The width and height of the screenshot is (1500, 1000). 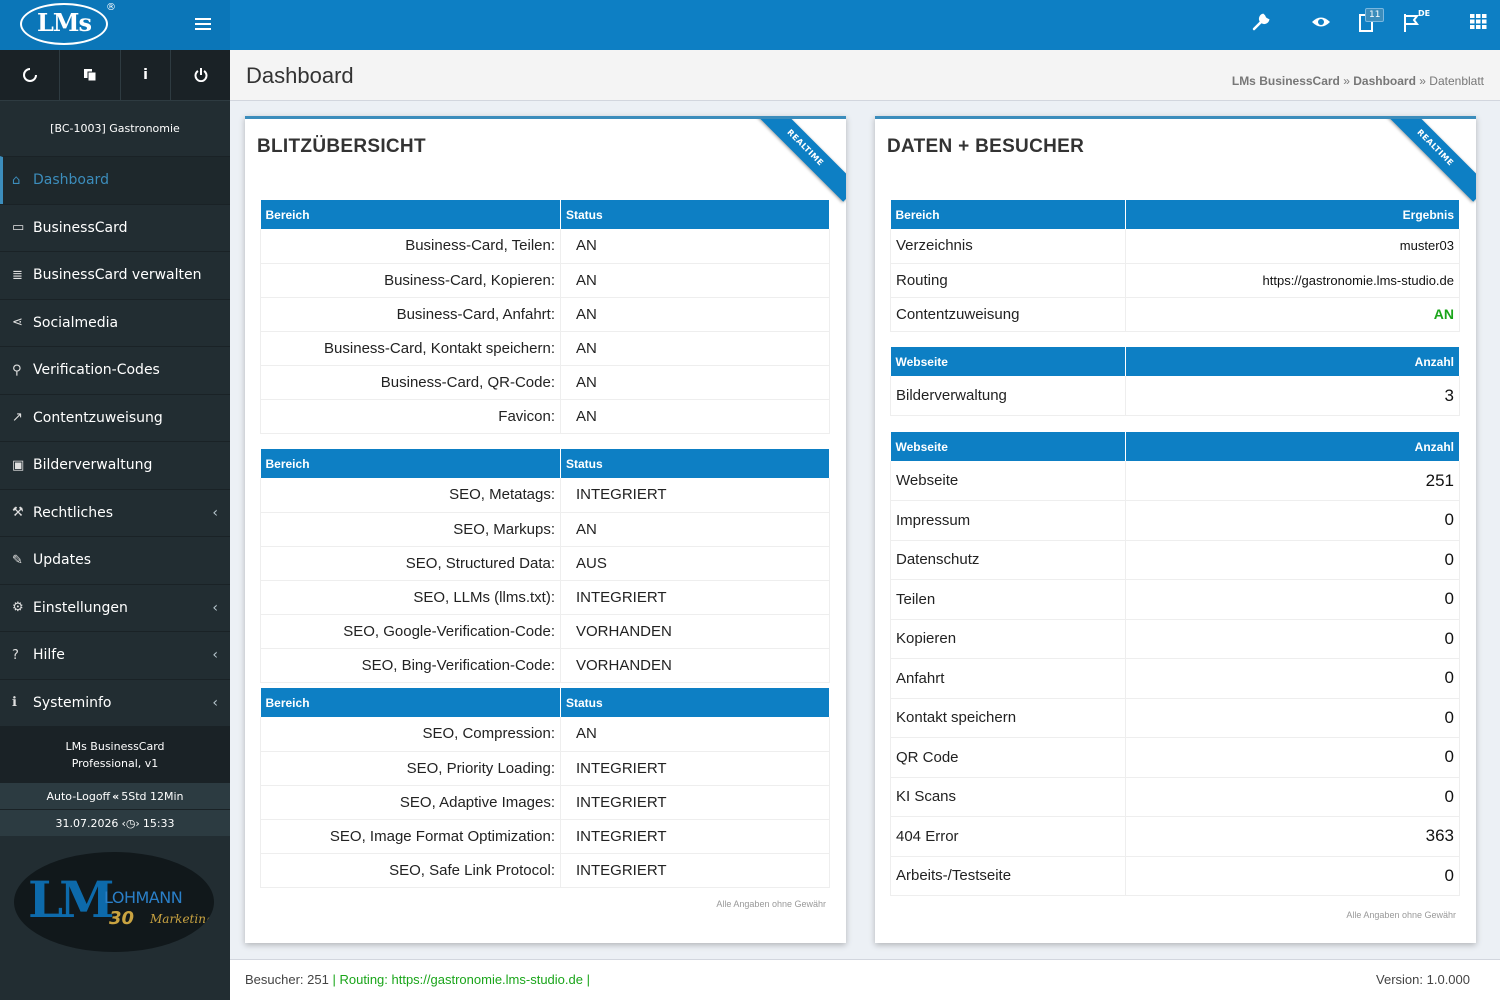 What do you see at coordinates (1261, 25) in the screenshot?
I see `wrench-icon` at bounding box center [1261, 25].